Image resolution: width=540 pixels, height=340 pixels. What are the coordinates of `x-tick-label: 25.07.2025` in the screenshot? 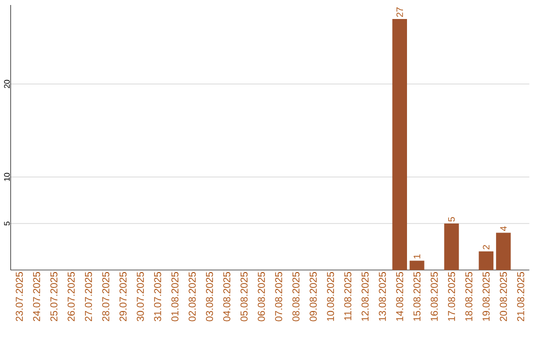 It's located at (54, 297).